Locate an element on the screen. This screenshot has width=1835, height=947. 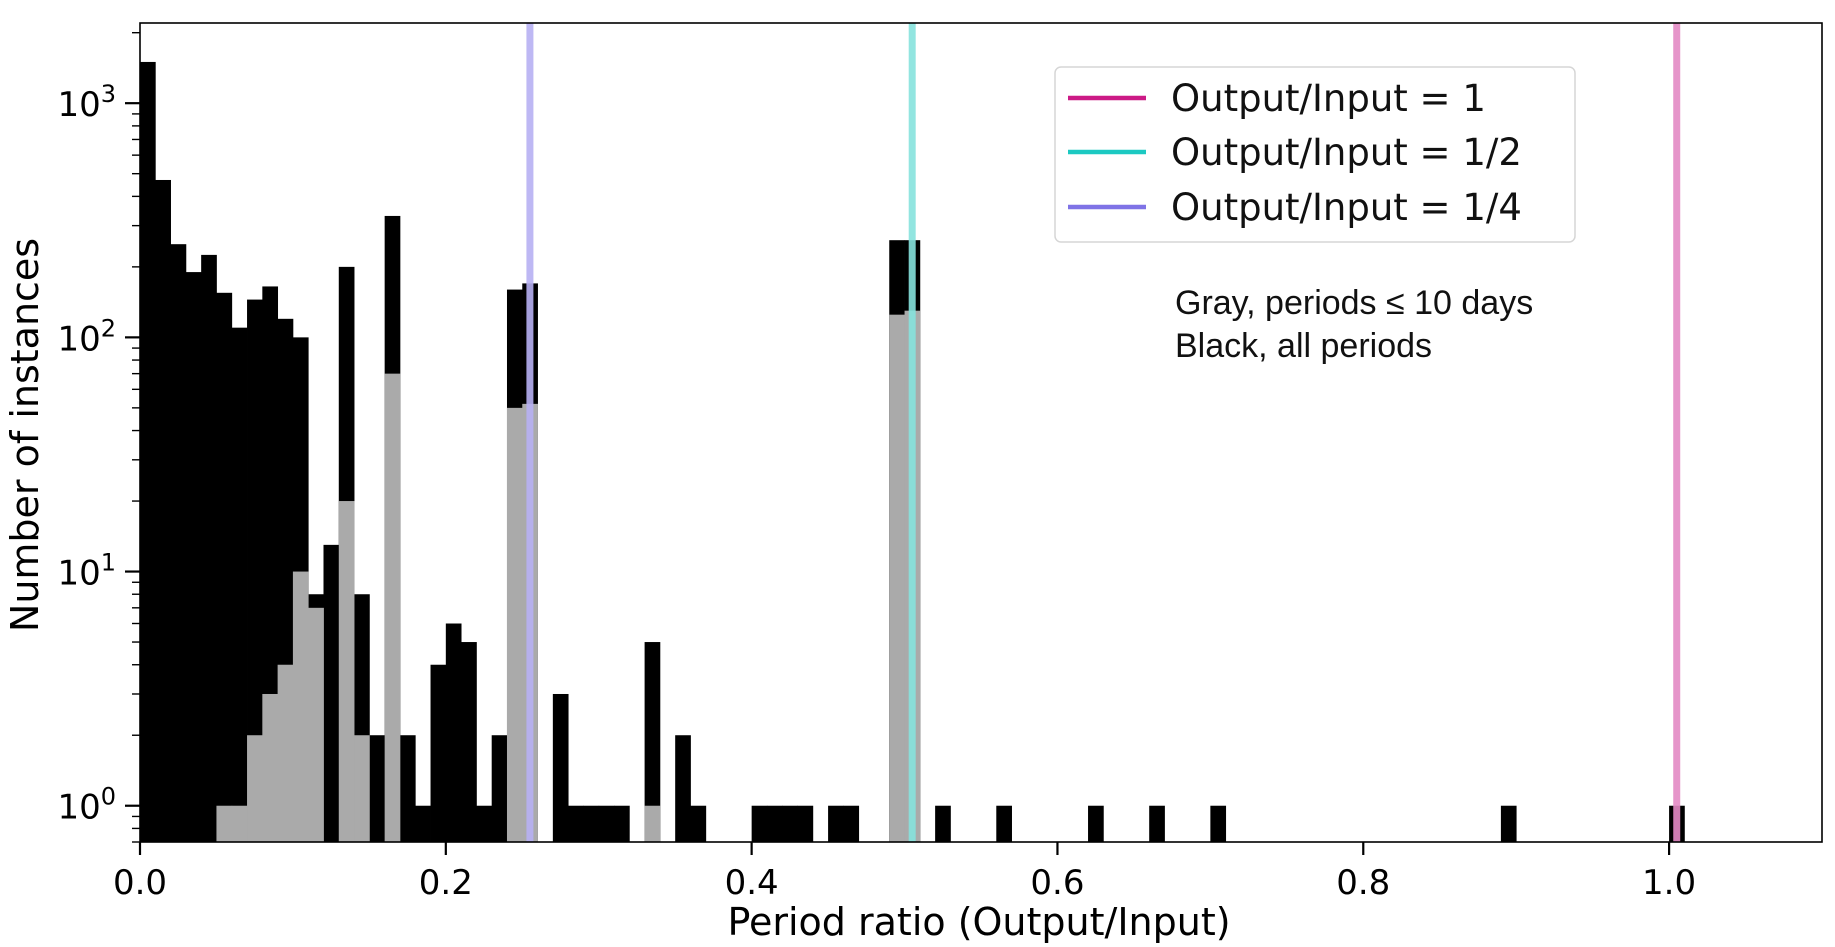
annotation-gray: Gray, periods ≤ 10 days is located at coordinates (1354, 303).